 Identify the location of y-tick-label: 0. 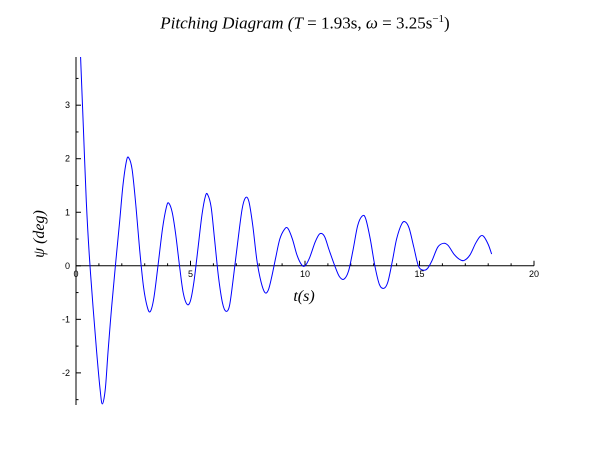
(67, 266).